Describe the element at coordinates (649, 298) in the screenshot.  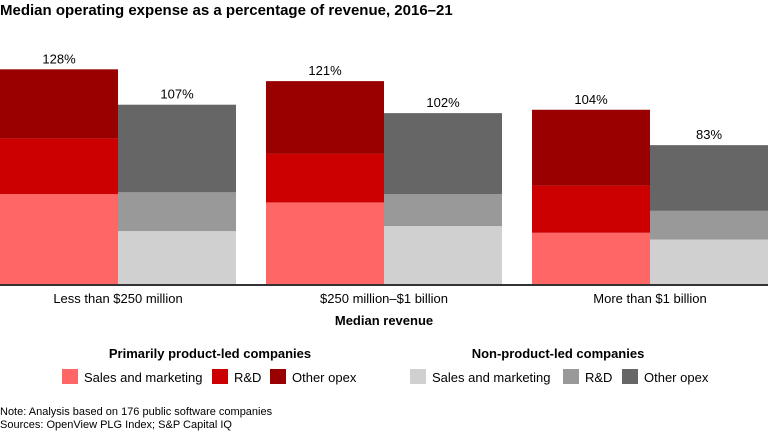
I see `category-label: More than $1 billion` at that location.